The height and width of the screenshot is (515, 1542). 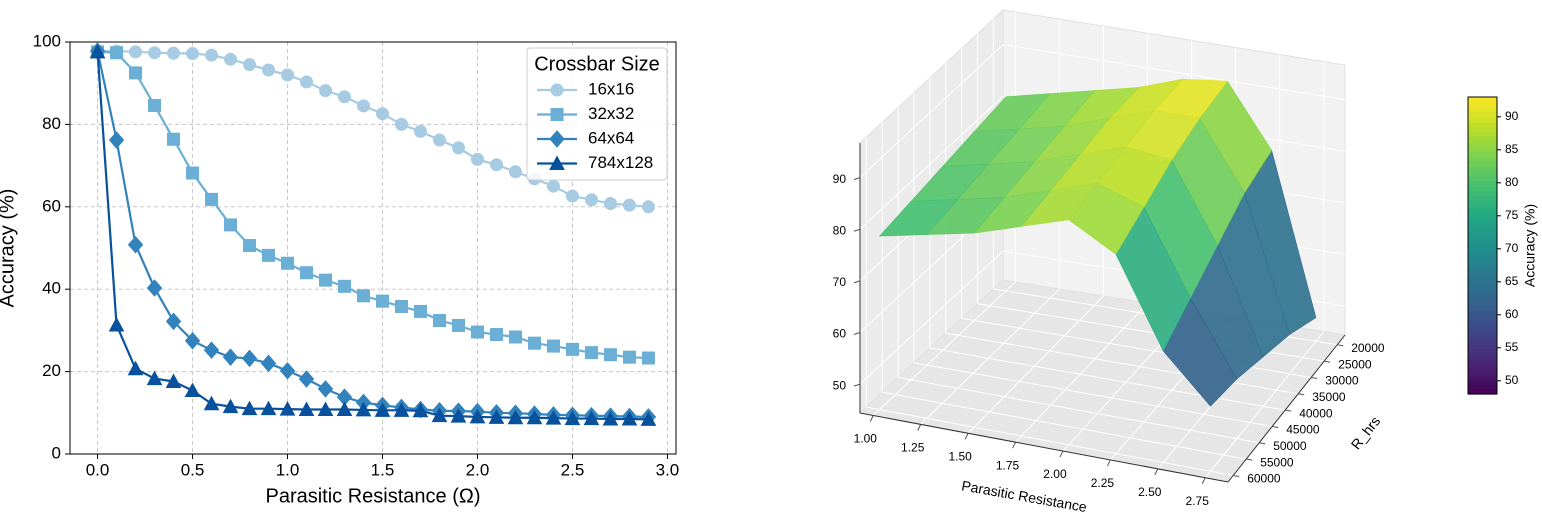 What do you see at coordinates (51, 205) in the screenshot?
I see `y-tick-label: 60` at bounding box center [51, 205].